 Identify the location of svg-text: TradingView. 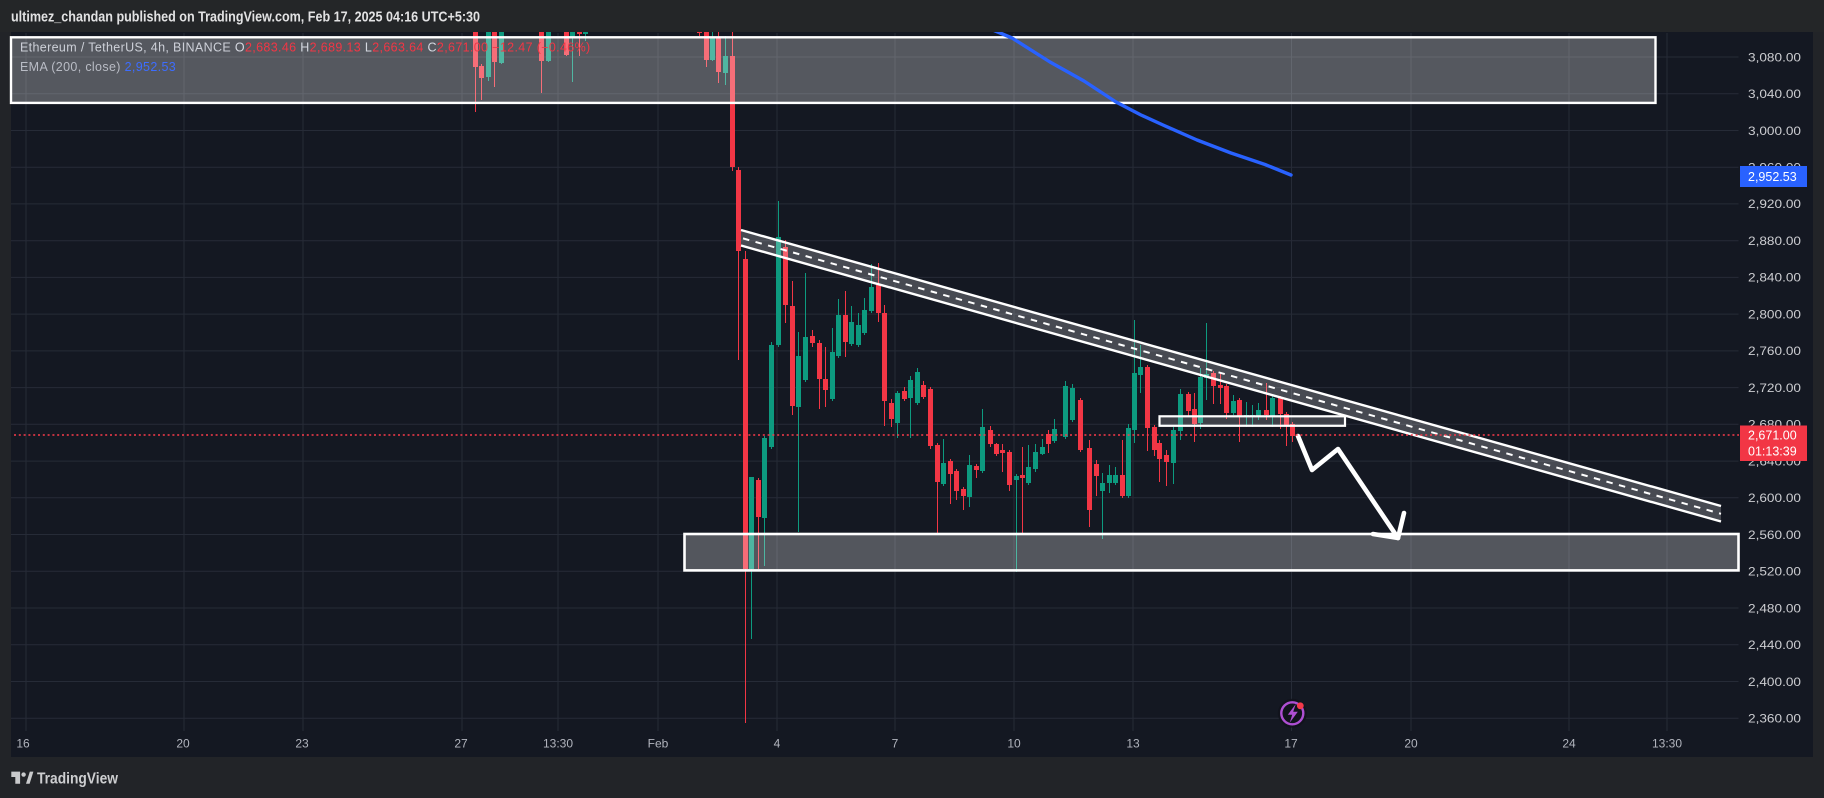
(78, 779).